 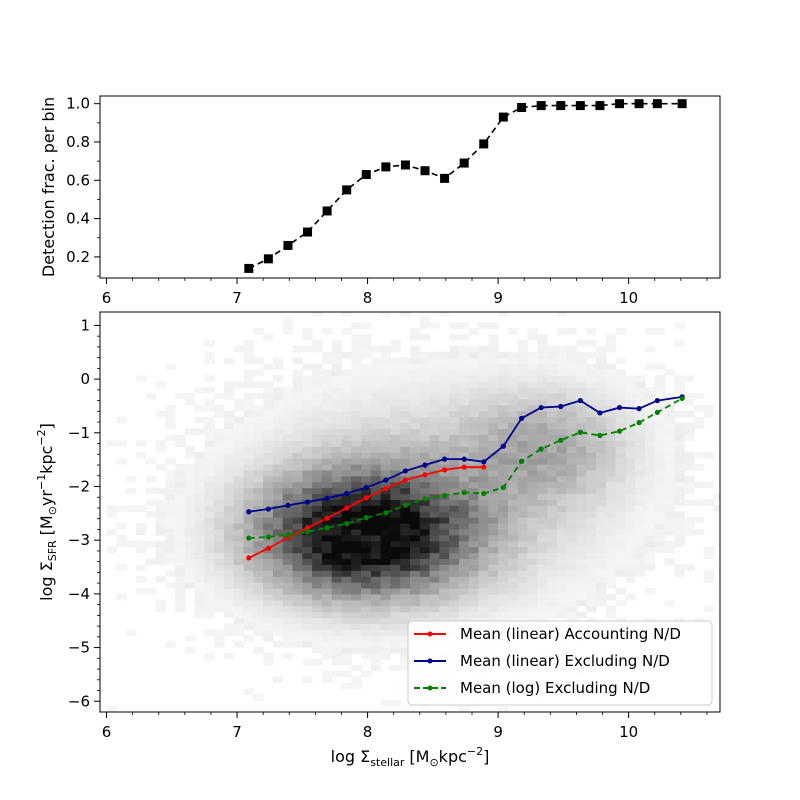 What do you see at coordinates (41, 482) in the screenshot?
I see `y-label-unit-exp1: −1` at bounding box center [41, 482].